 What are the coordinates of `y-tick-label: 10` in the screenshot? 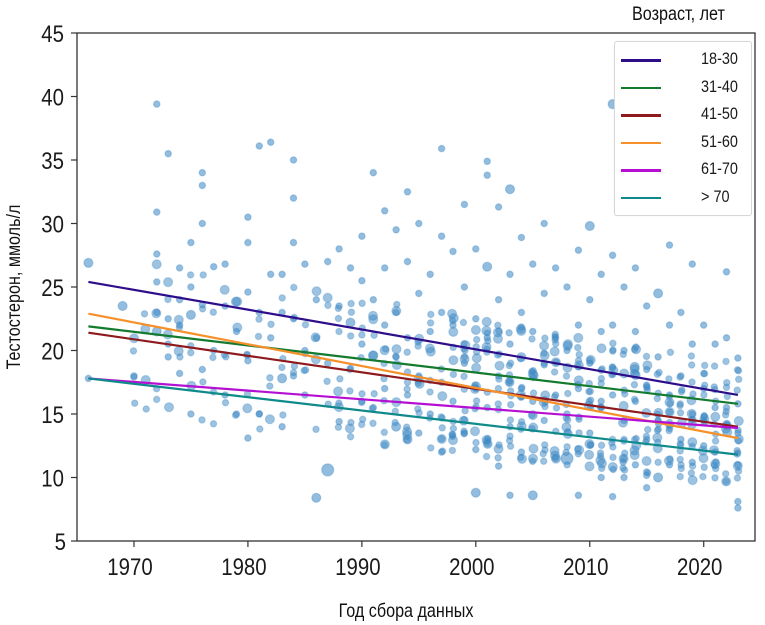 It's located at (52, 478).